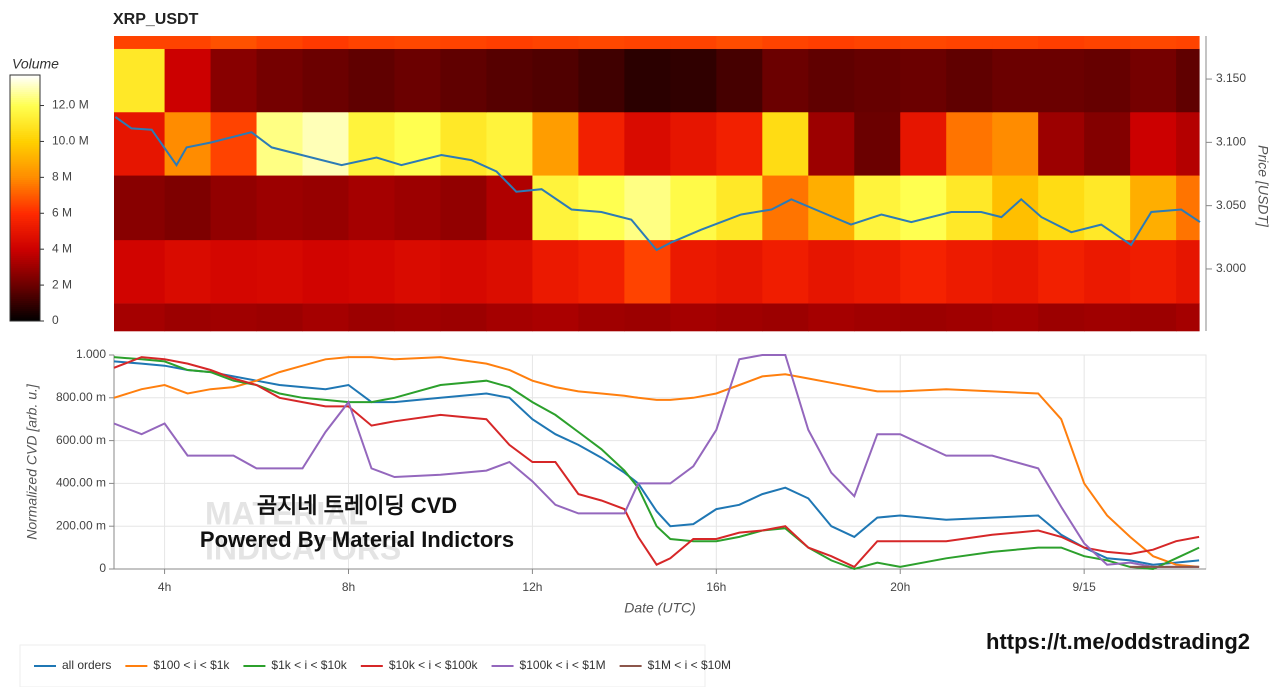 This screenshot has height=687, width=1280. What do you see at coordinates (35, 64) in the screenshot?
I see `colorbar-title: Volume` at bounding box center [35, 64].